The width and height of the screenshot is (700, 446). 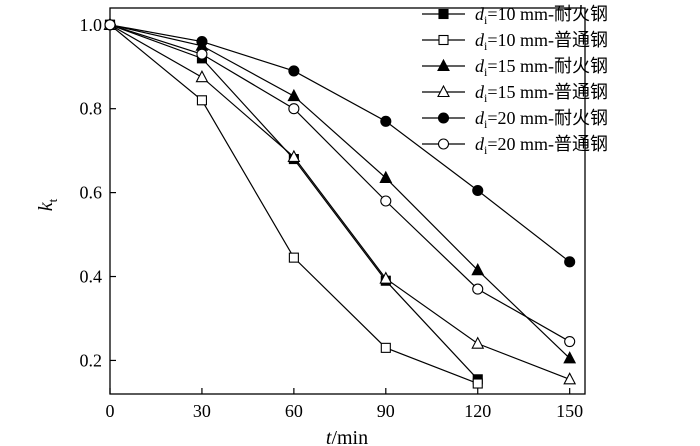 I want to click on x-tick-label: 90, so click(x=386, y=411).